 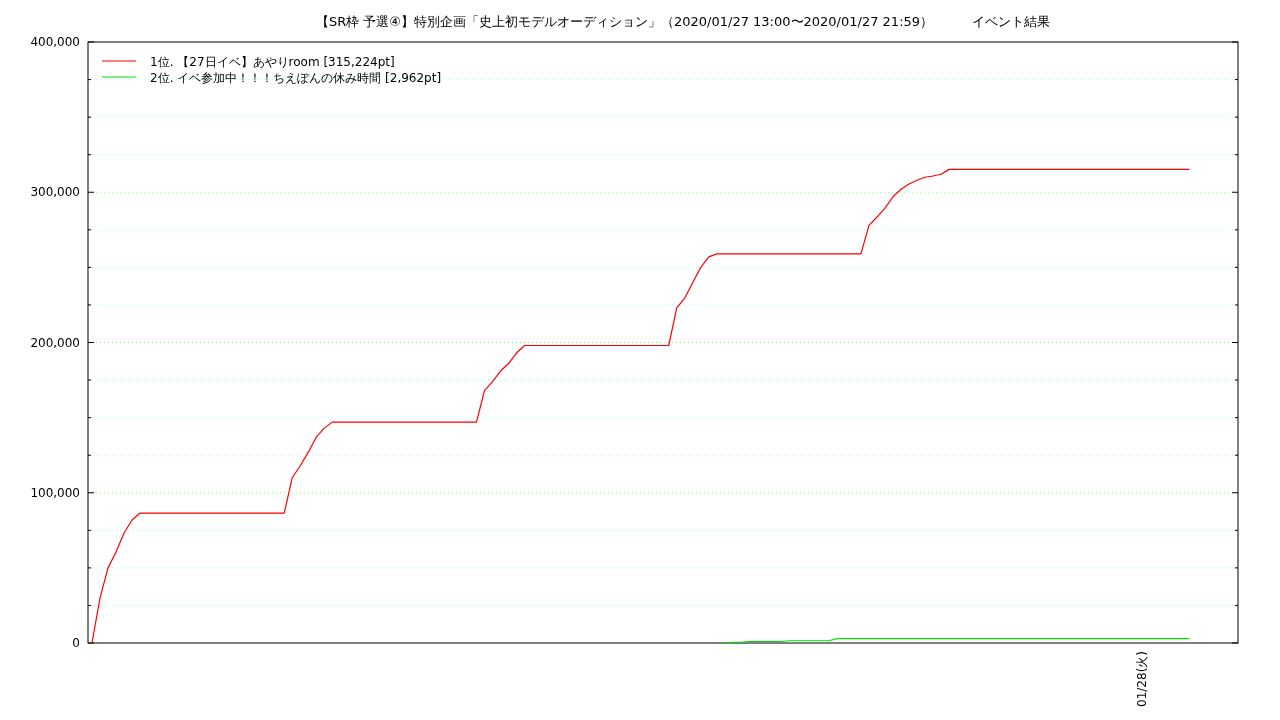 I want to click on legend-label: 2位. イベ参加中！！！ちえぽんの休み時間 [2,962pt], so click(x=296, y=78).